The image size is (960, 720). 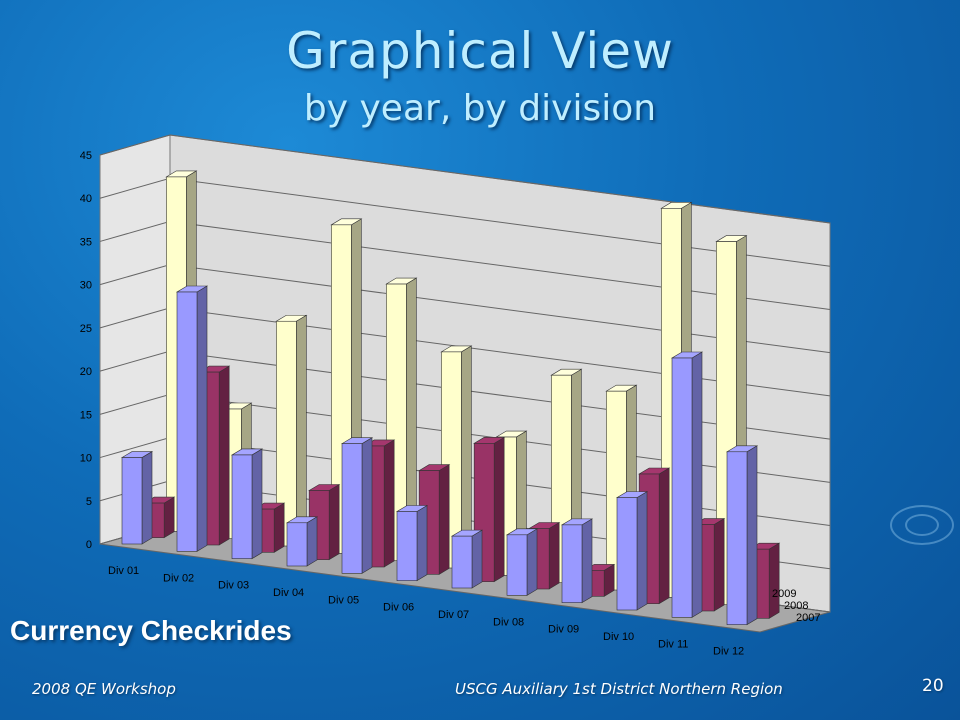 I want to click on bar-side-2009-Div03, so click(x=301, y=430).